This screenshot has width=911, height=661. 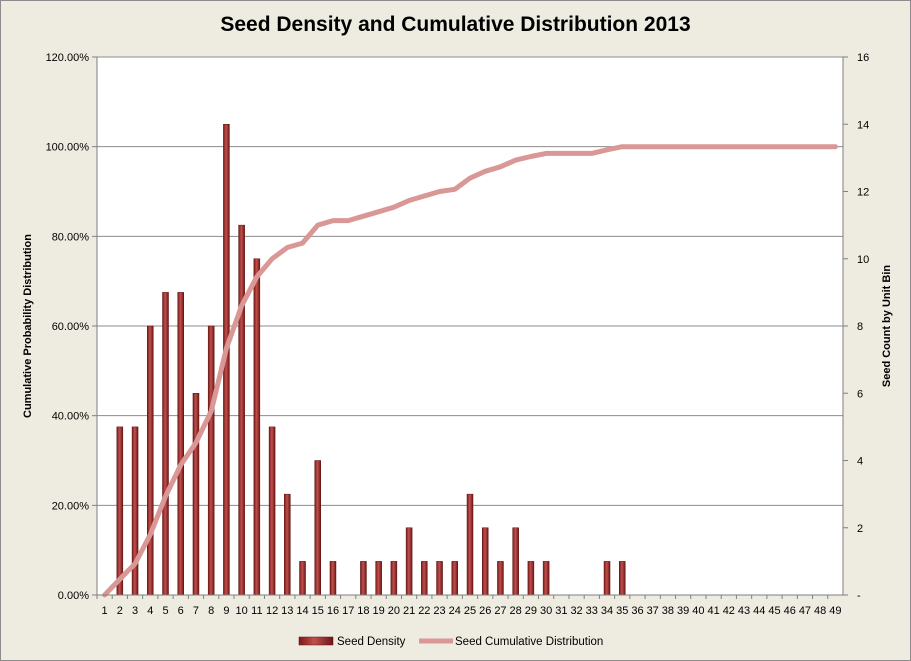 What do you see at coordinates (529, 642) in the screenshot?
I see `legend-label-seed-cumulative: Seed Cumulative Distribution` at bounding box center [529, 642].